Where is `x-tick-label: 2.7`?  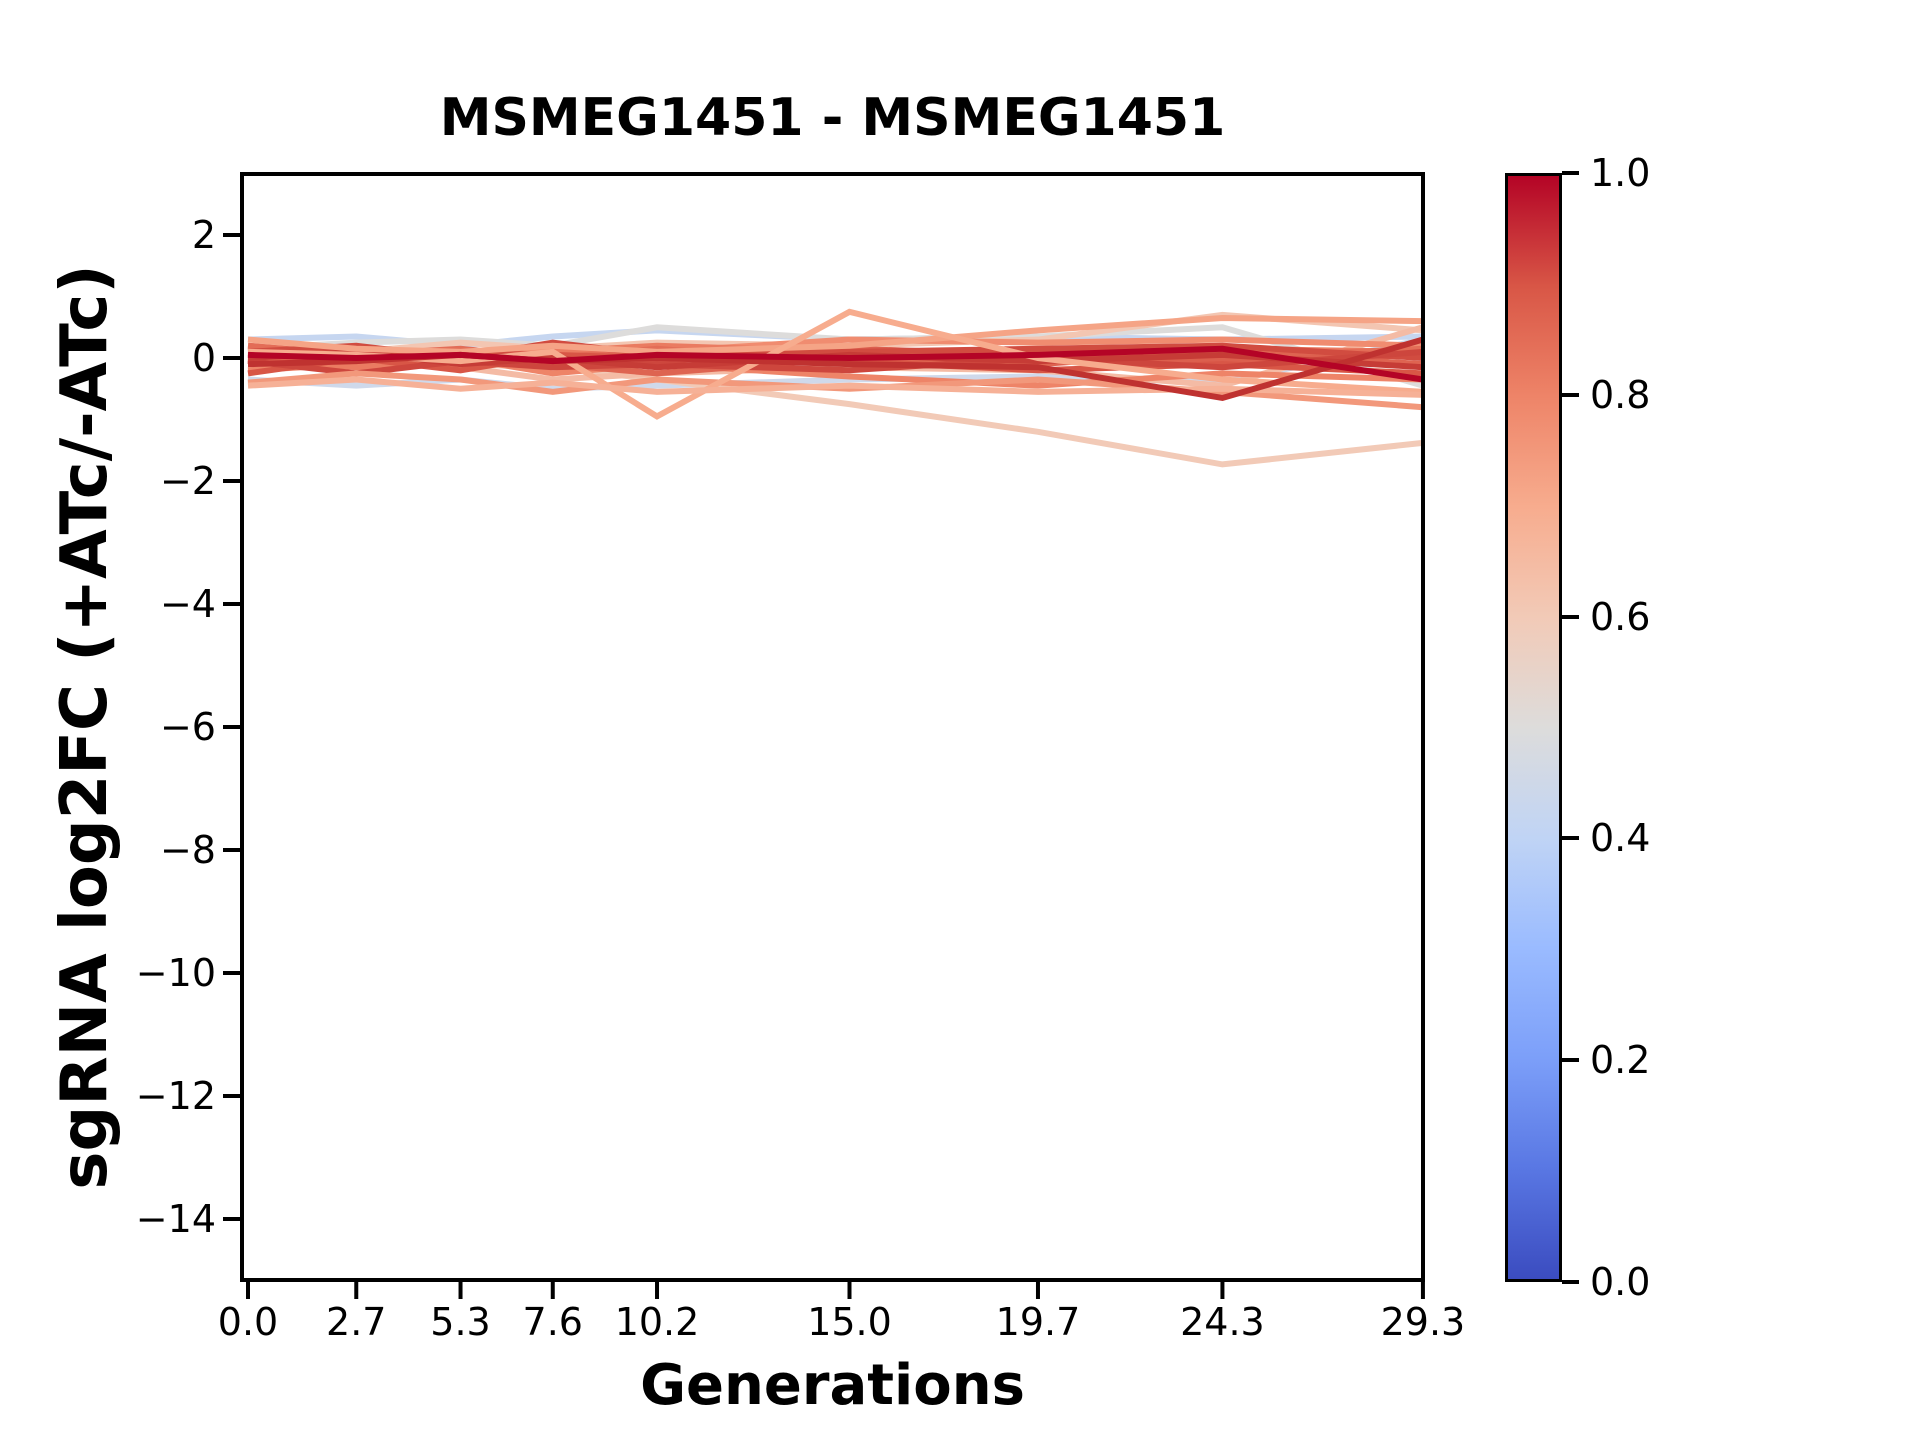 x-tick-label: 2.7 is located at coordinates (356, 1322).